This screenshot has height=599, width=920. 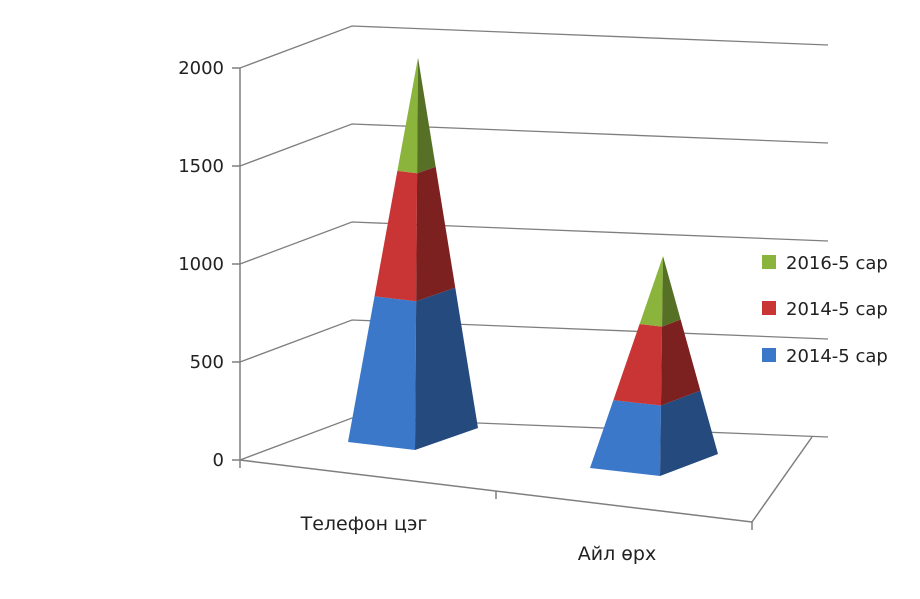 What do you see at coordinates (837, 263) in the screenshot?
I see `legend-label: 2016-5 сар` at bounding box center [837, 263].